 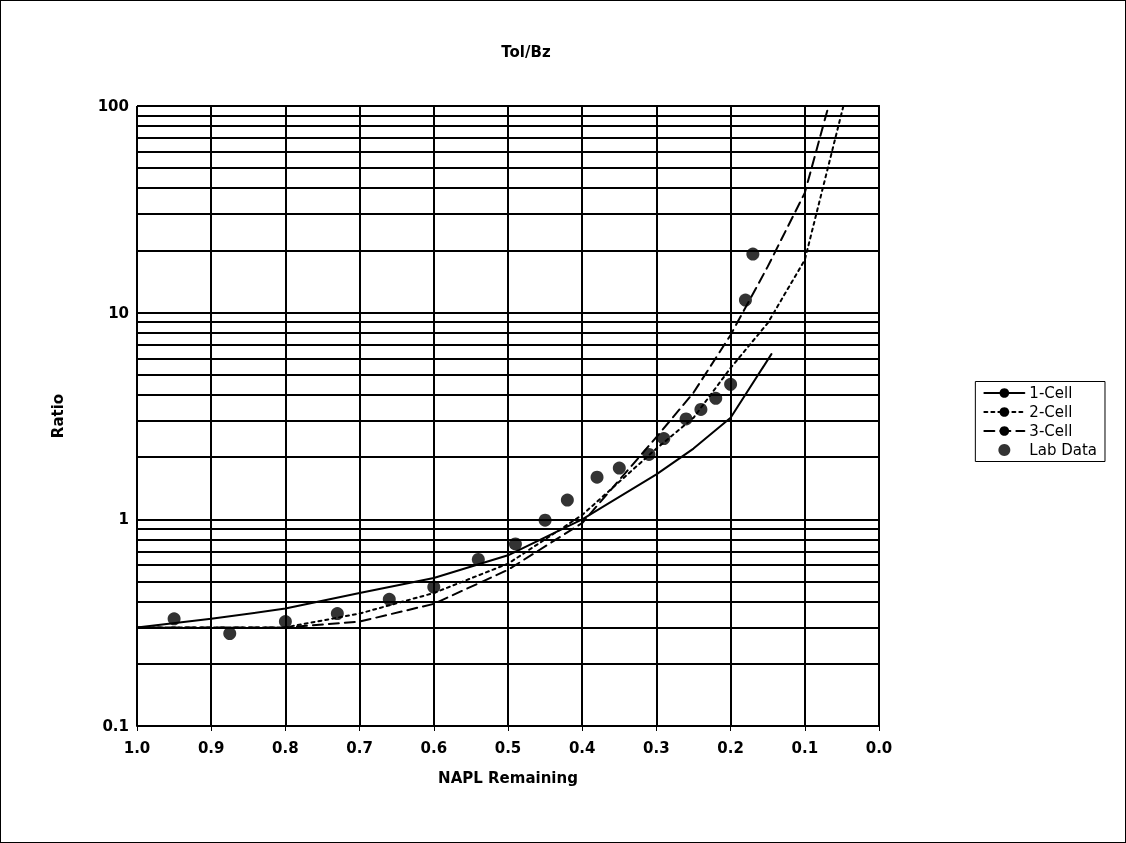 What do you see at coordinates (1051, 431) in the screenshot?
I see `legend-label: 3-Cell` at bounding box center [1051, 431].